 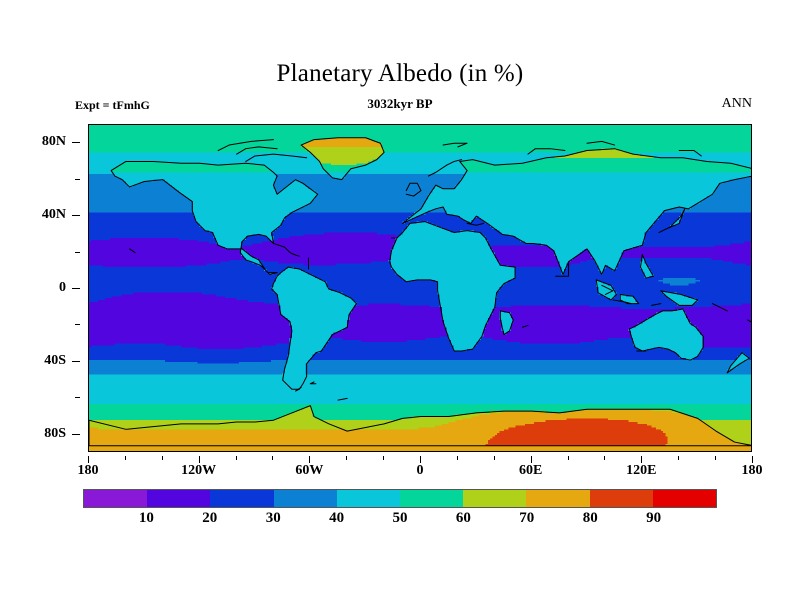 What do you see at coordinates (199, 470) in the screenshot?
I see `x-axis-label: 120W` at bounding box center [199, 470].